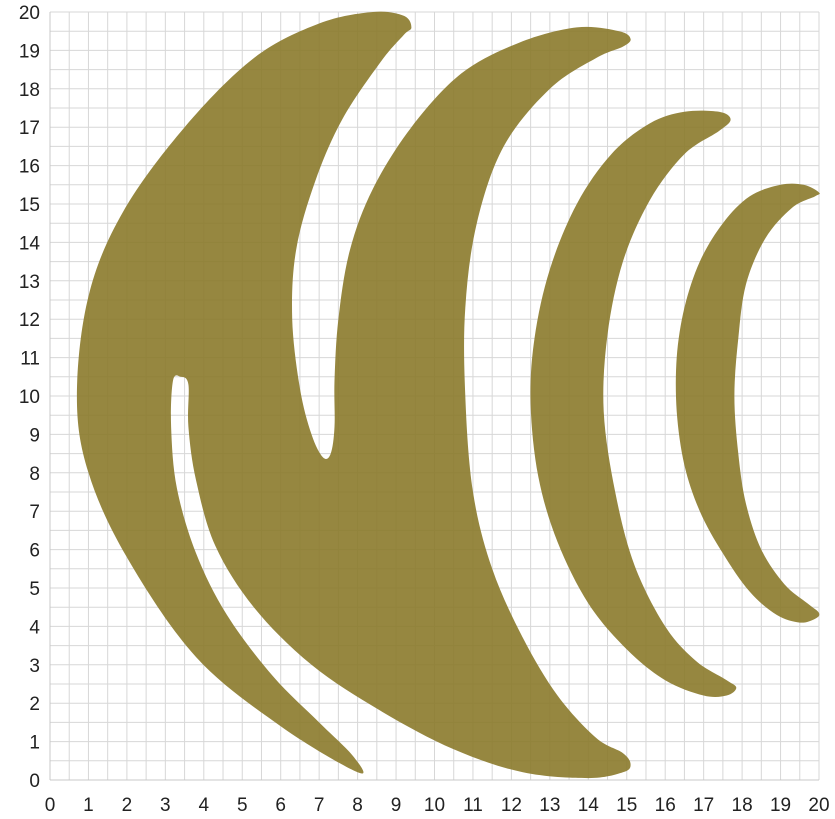 The height and width of the screenshot is (819, 835). Describe the element at coordinates (549, 805) in the screenshot. I see `x-tick-label: 13` at that location.